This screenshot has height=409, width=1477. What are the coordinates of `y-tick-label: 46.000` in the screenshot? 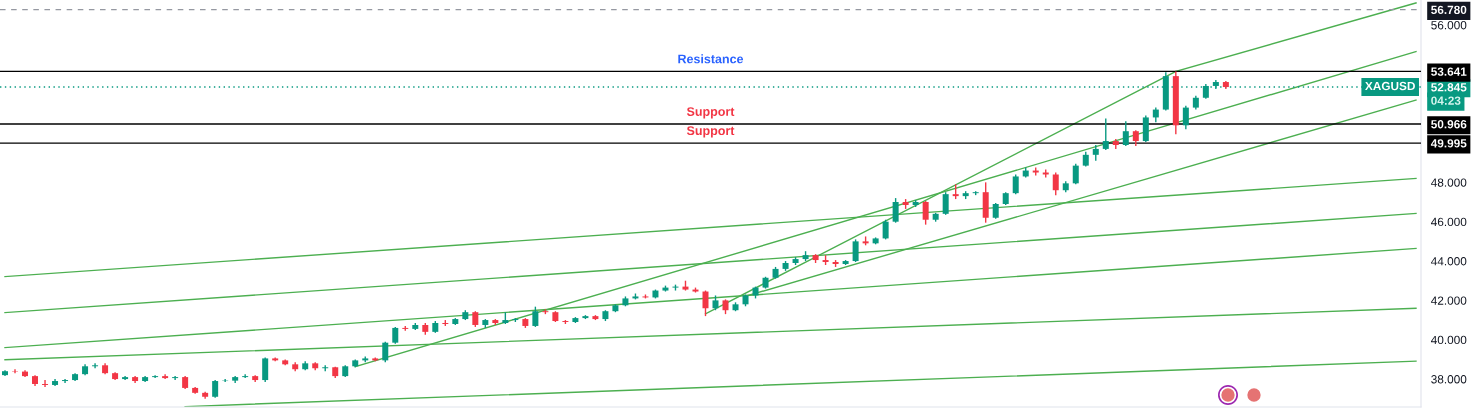 It's located at (1448, 222).